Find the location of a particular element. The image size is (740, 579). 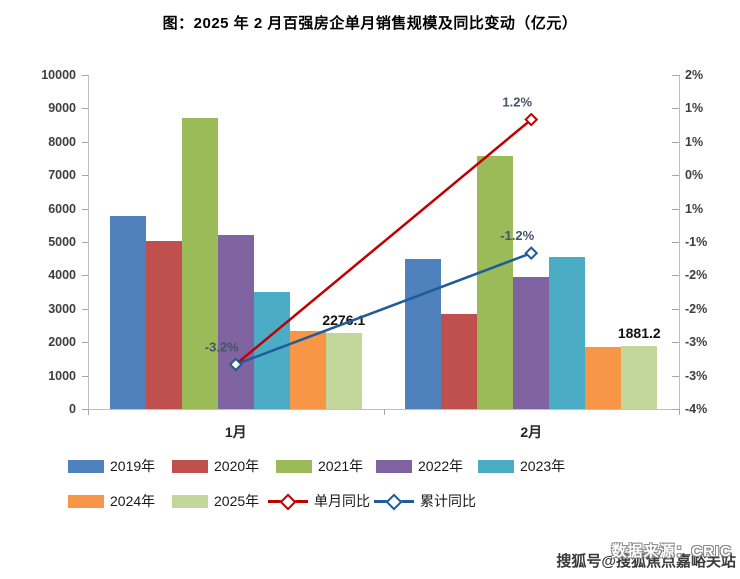

legend-item-2024年: 2024年 is located at coordinates (111, 501).